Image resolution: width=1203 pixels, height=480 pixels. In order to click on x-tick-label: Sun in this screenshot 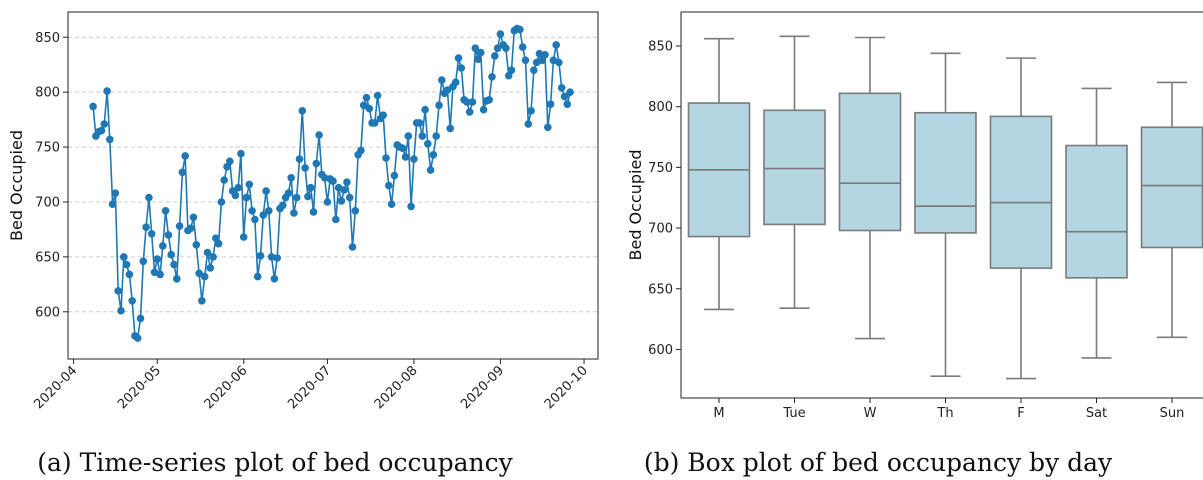, I will do `click(1172, 413)`.